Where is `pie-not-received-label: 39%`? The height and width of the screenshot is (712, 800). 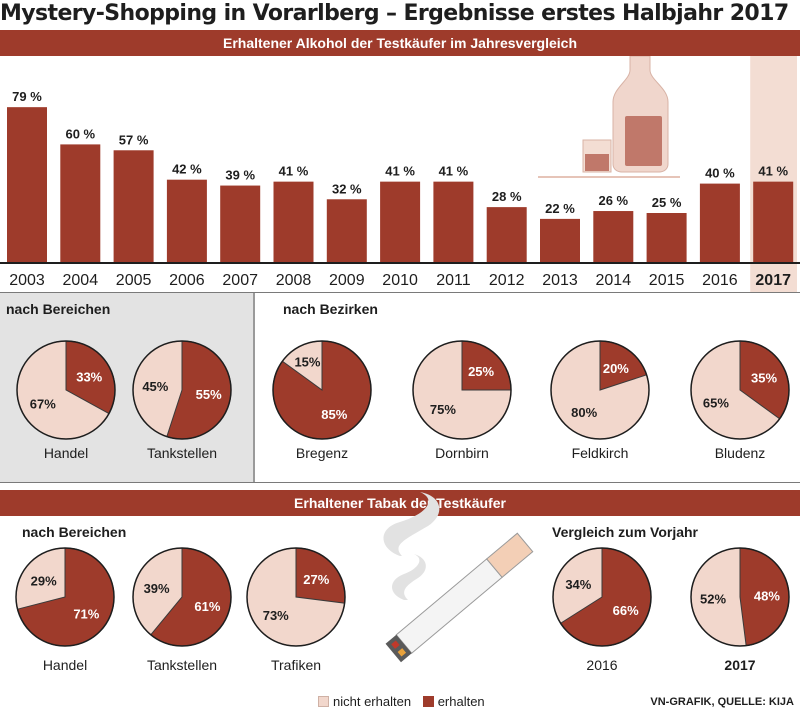 pie-not-received-label: 39% is located at coordinates (157, 588).